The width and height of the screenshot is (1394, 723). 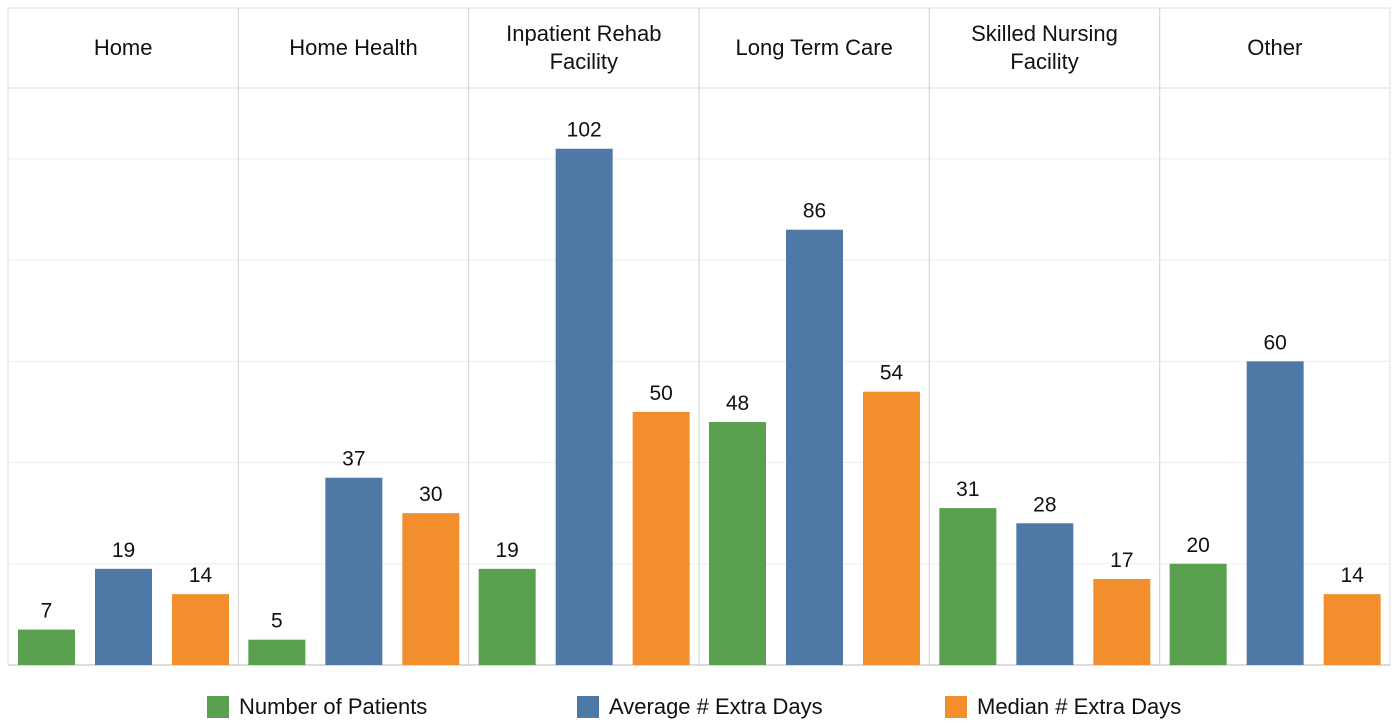 I want to click on data-label: 17, so click(x=1121, y=560).